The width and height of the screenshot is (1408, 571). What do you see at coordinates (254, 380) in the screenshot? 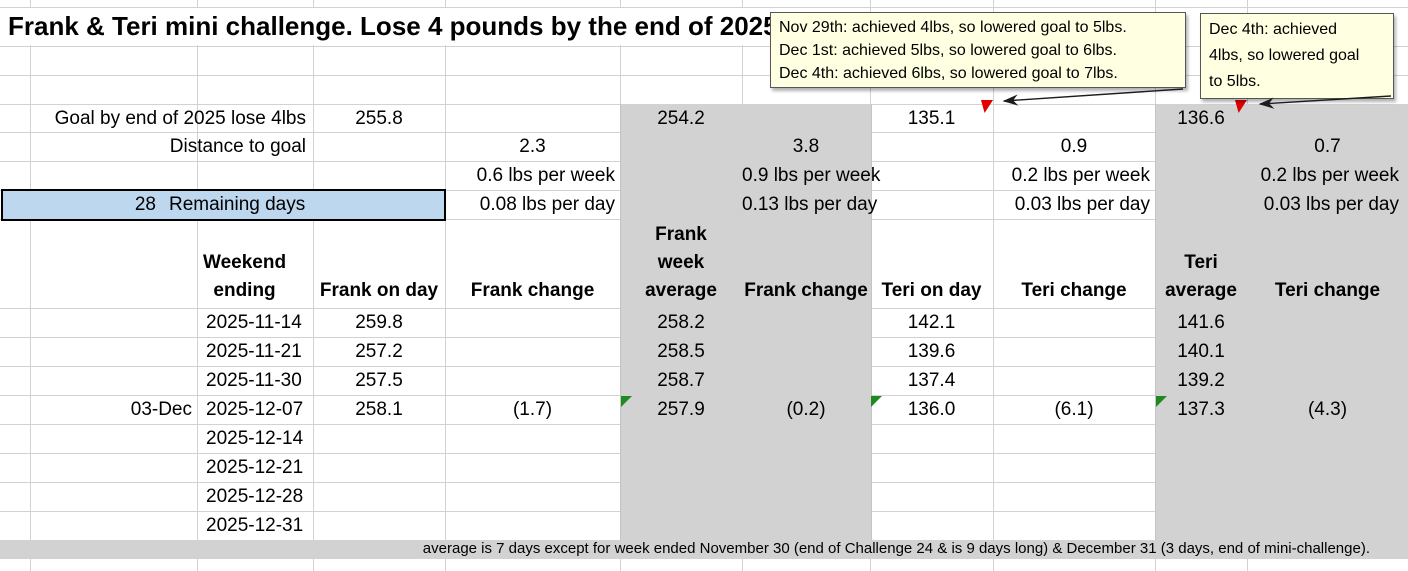
I see `cell-date: 2025-11-30` at bounding box center [254, 380].